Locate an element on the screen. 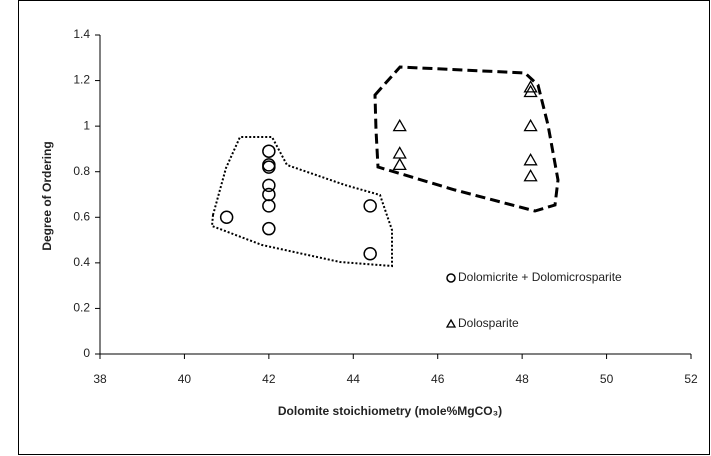  y-axis-label: Degree of Ordering is located at coordinates (47, 195).